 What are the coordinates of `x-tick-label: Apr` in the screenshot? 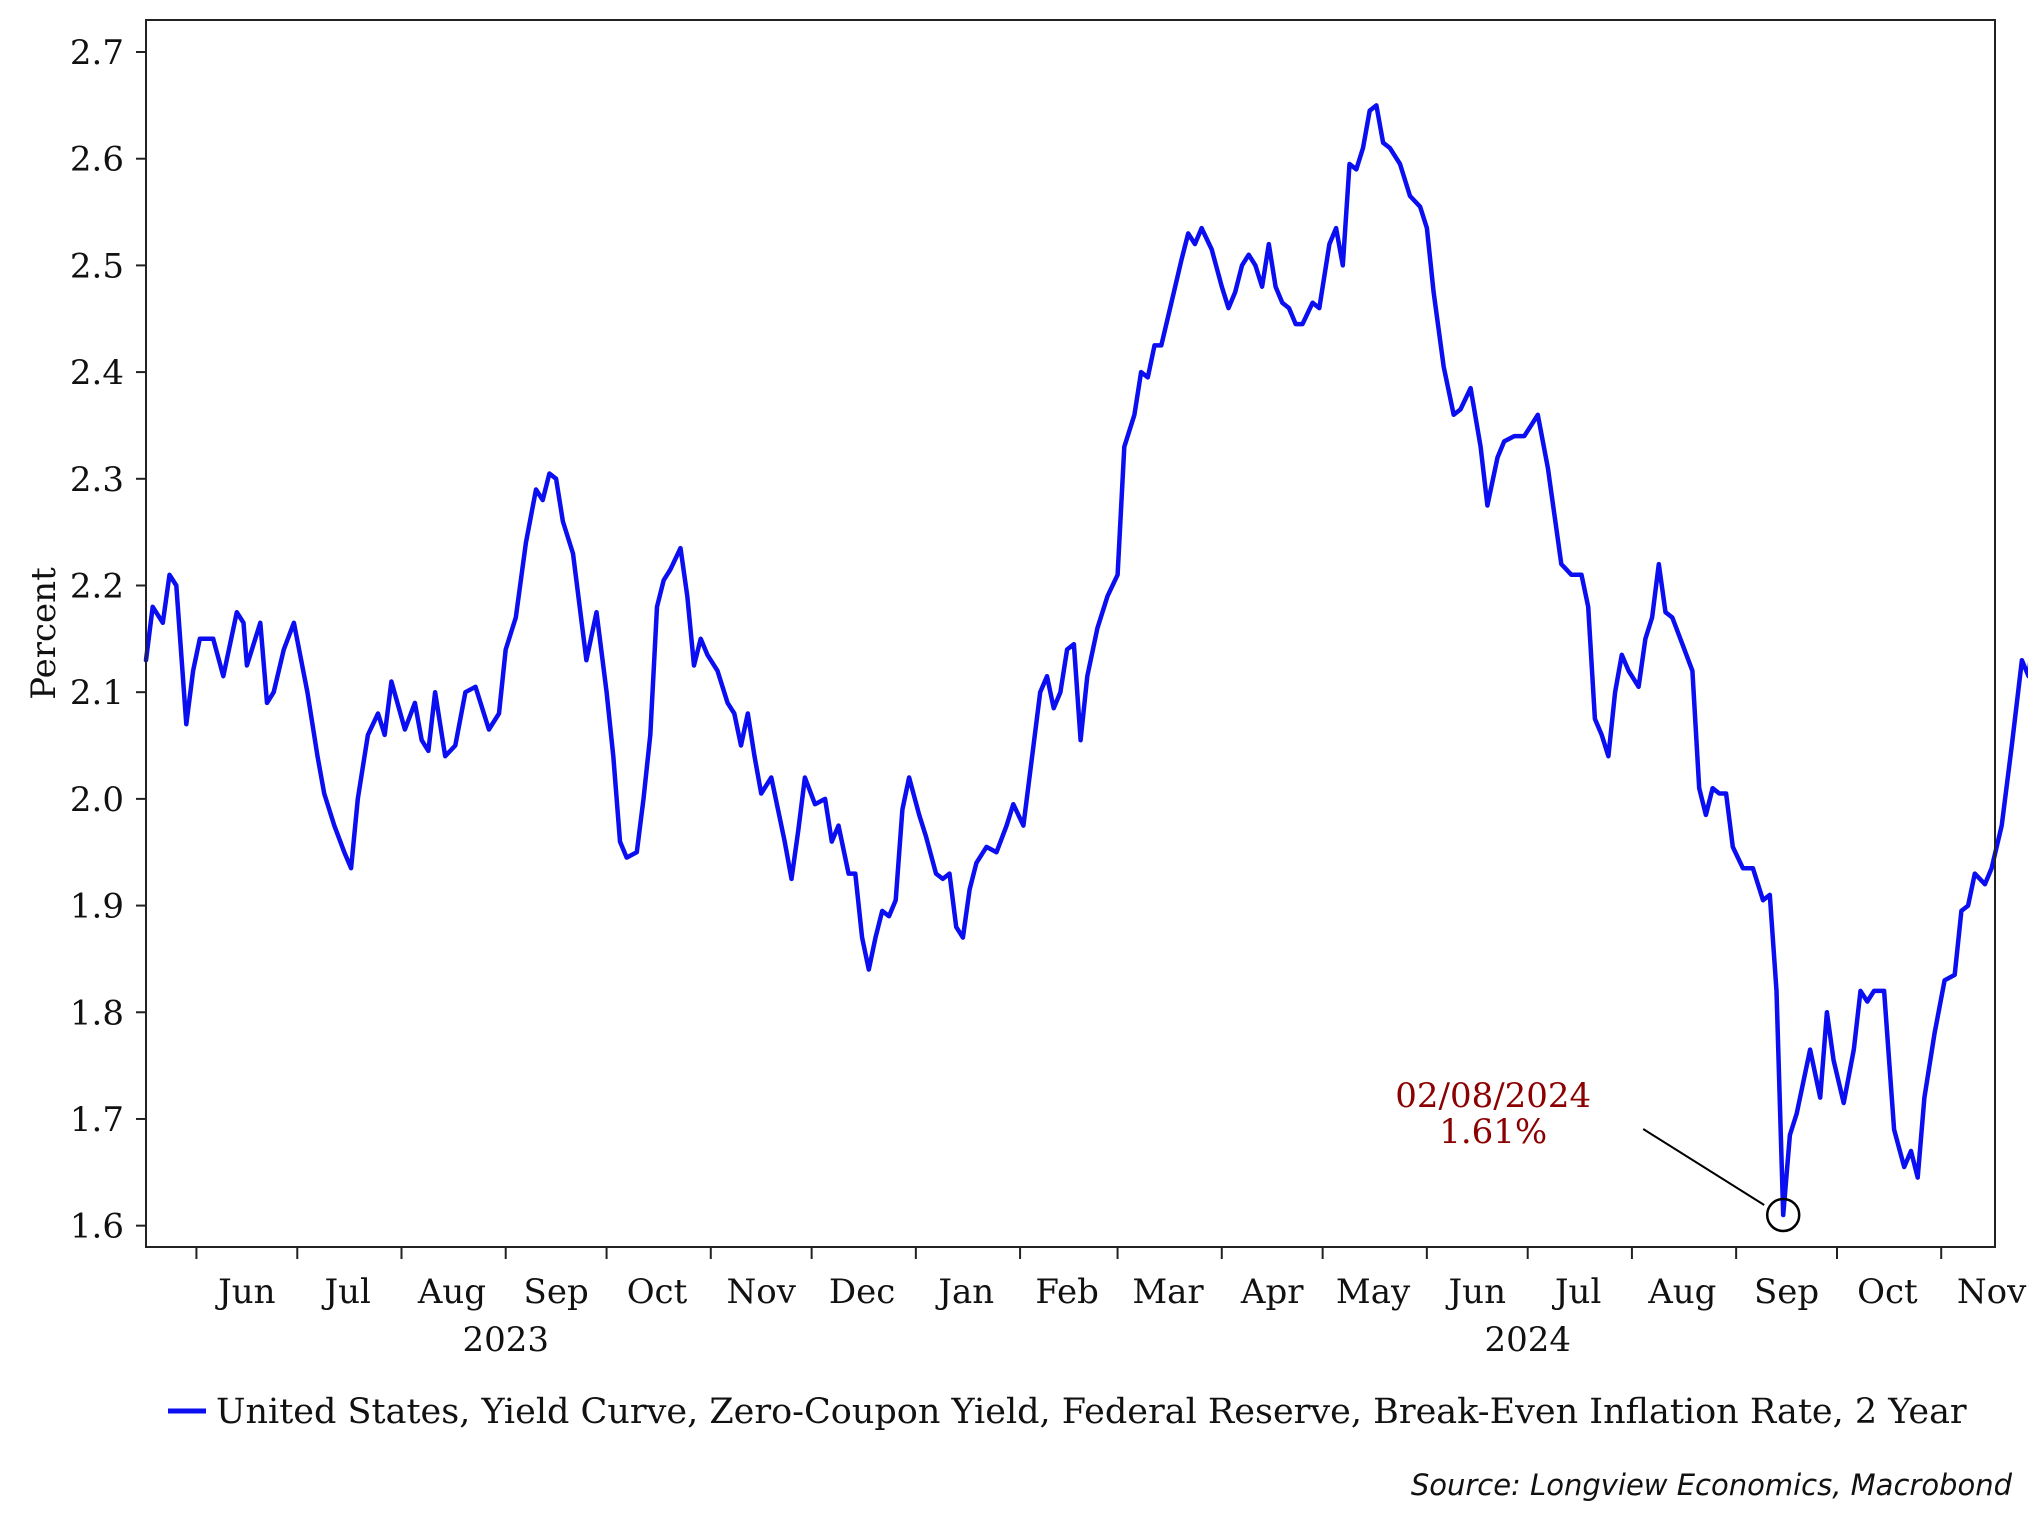 It's located at (1272, 1292).